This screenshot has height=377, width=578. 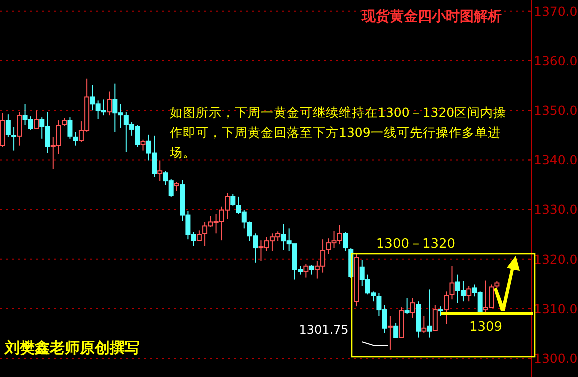 What do you see at coordinates (556, 259) in the screenshot?
I see `y-tick-label: 1320.0` at bounding box center [556, 259].